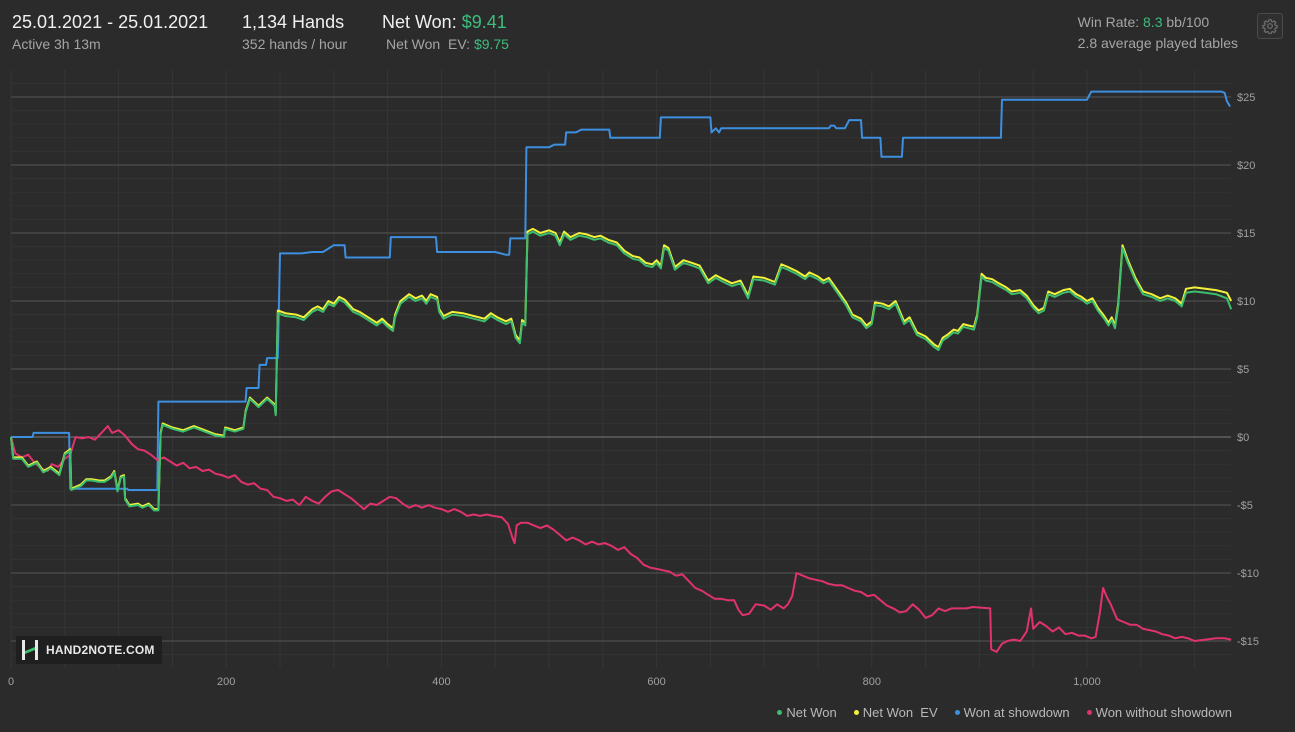  Describe the element at coordinates (1087, 682) in the screenshot. I see `x-tick-label: 1,000` at that location.